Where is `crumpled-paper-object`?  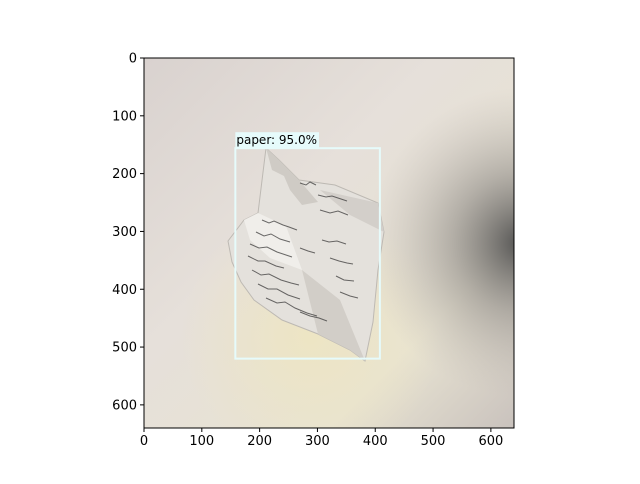 crumpled-paper-object is located at coordinates (306, 254).